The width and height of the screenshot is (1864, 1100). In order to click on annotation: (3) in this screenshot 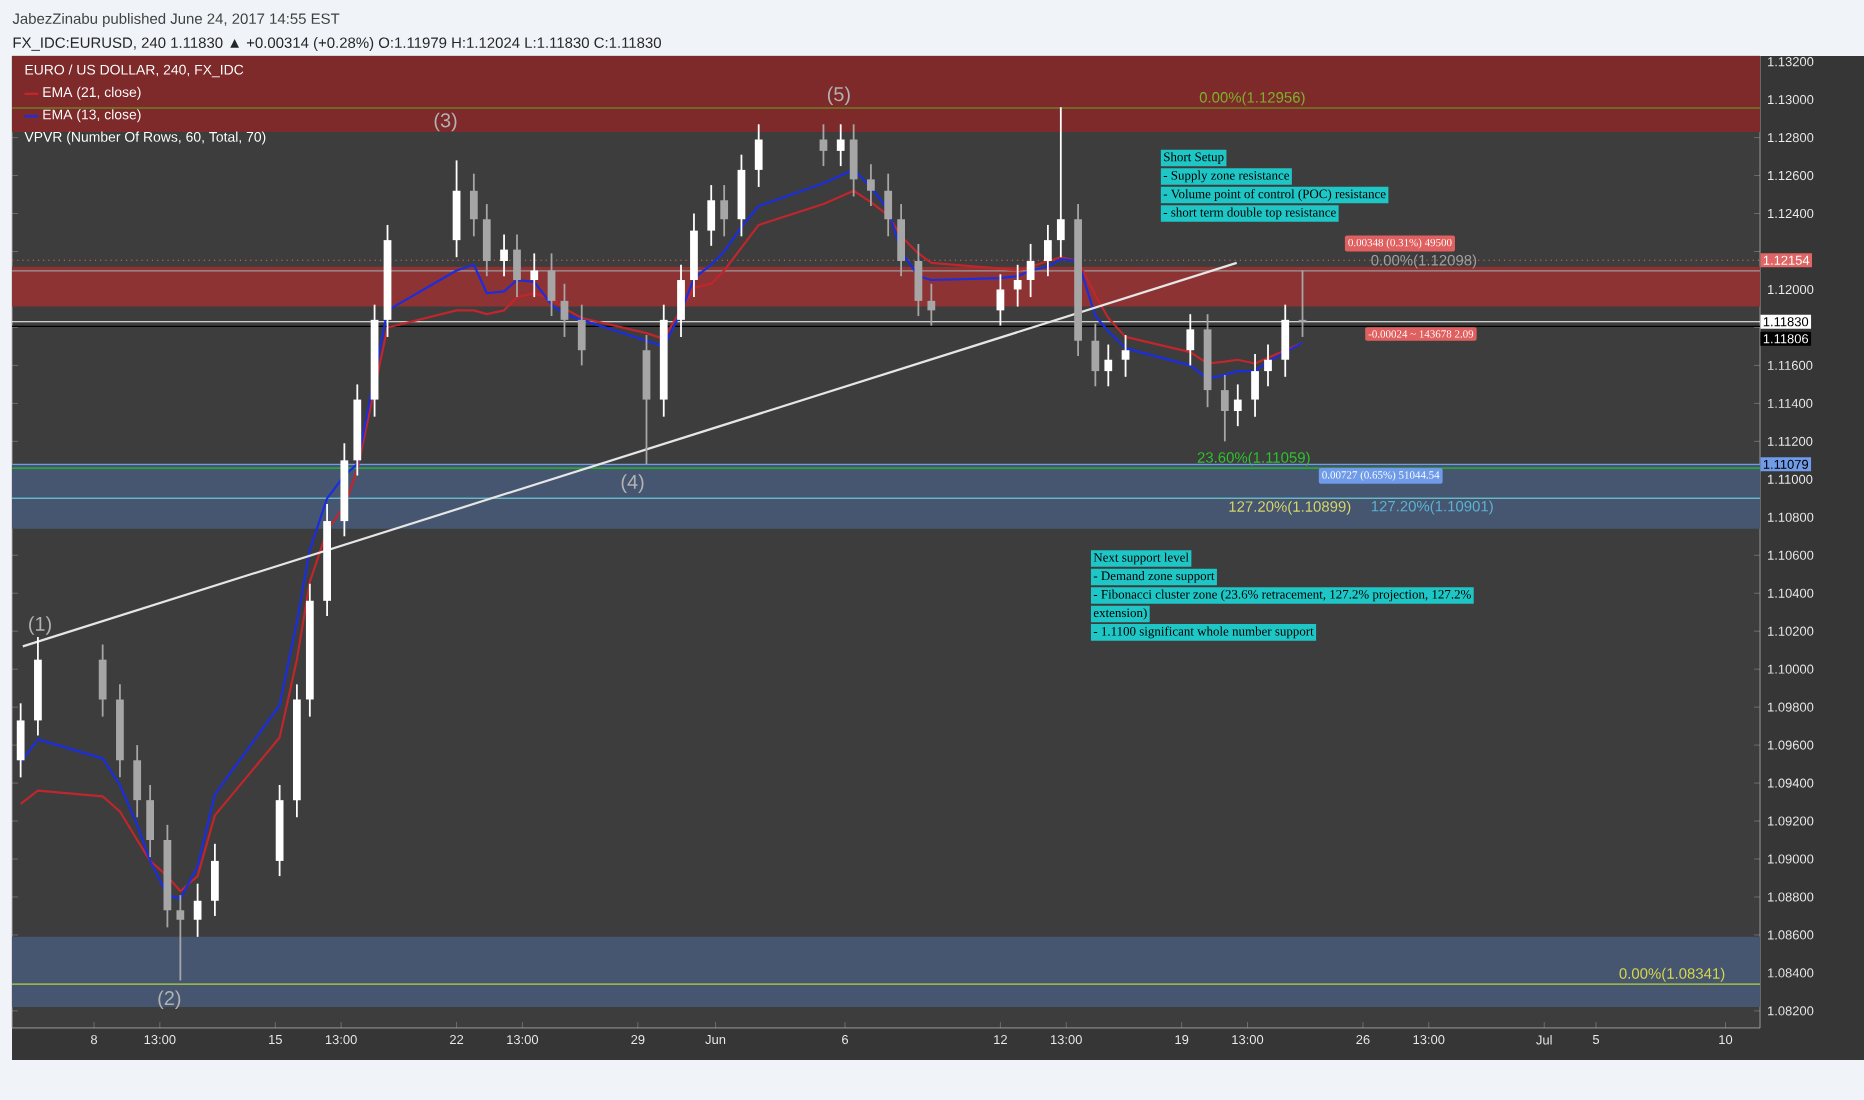, I will do `click(445, 122)`.